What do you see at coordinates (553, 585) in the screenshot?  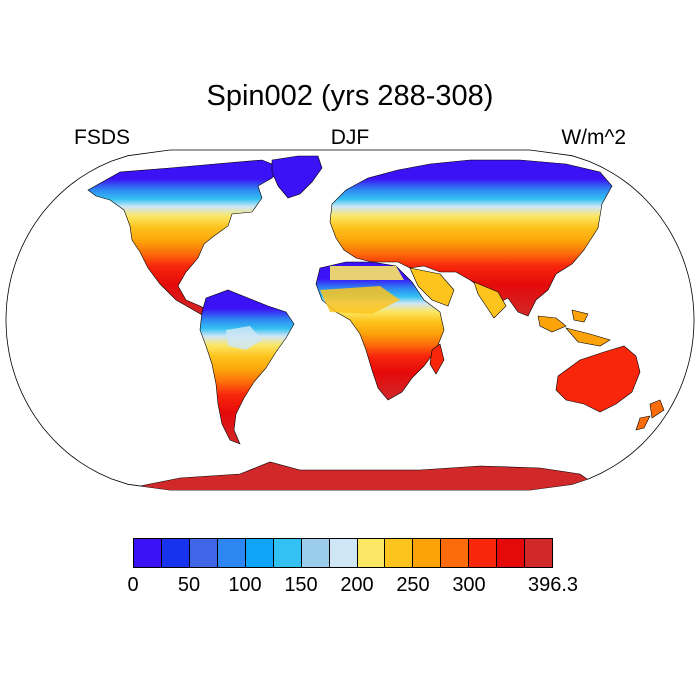 I see `colorbar-tick-label: 396.3` at bounding box center [553, 585].